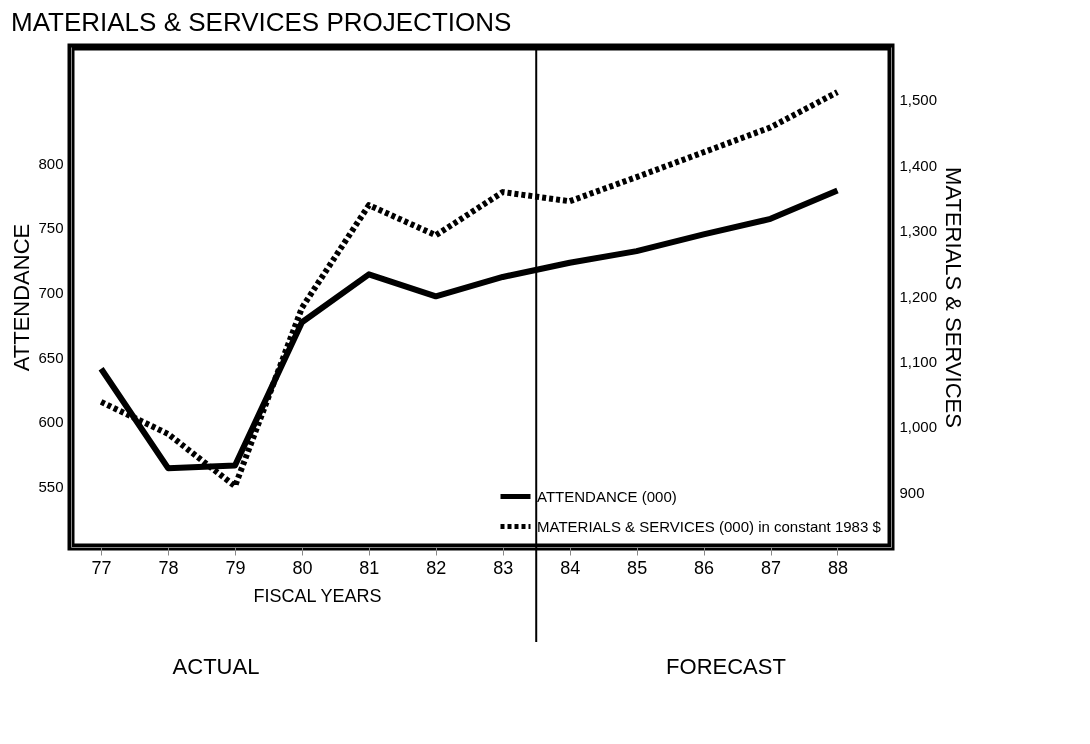  Describe the element at coordinates (918, 296) in the screenshot. I see `y2-tick-label: 1,200` at that location.